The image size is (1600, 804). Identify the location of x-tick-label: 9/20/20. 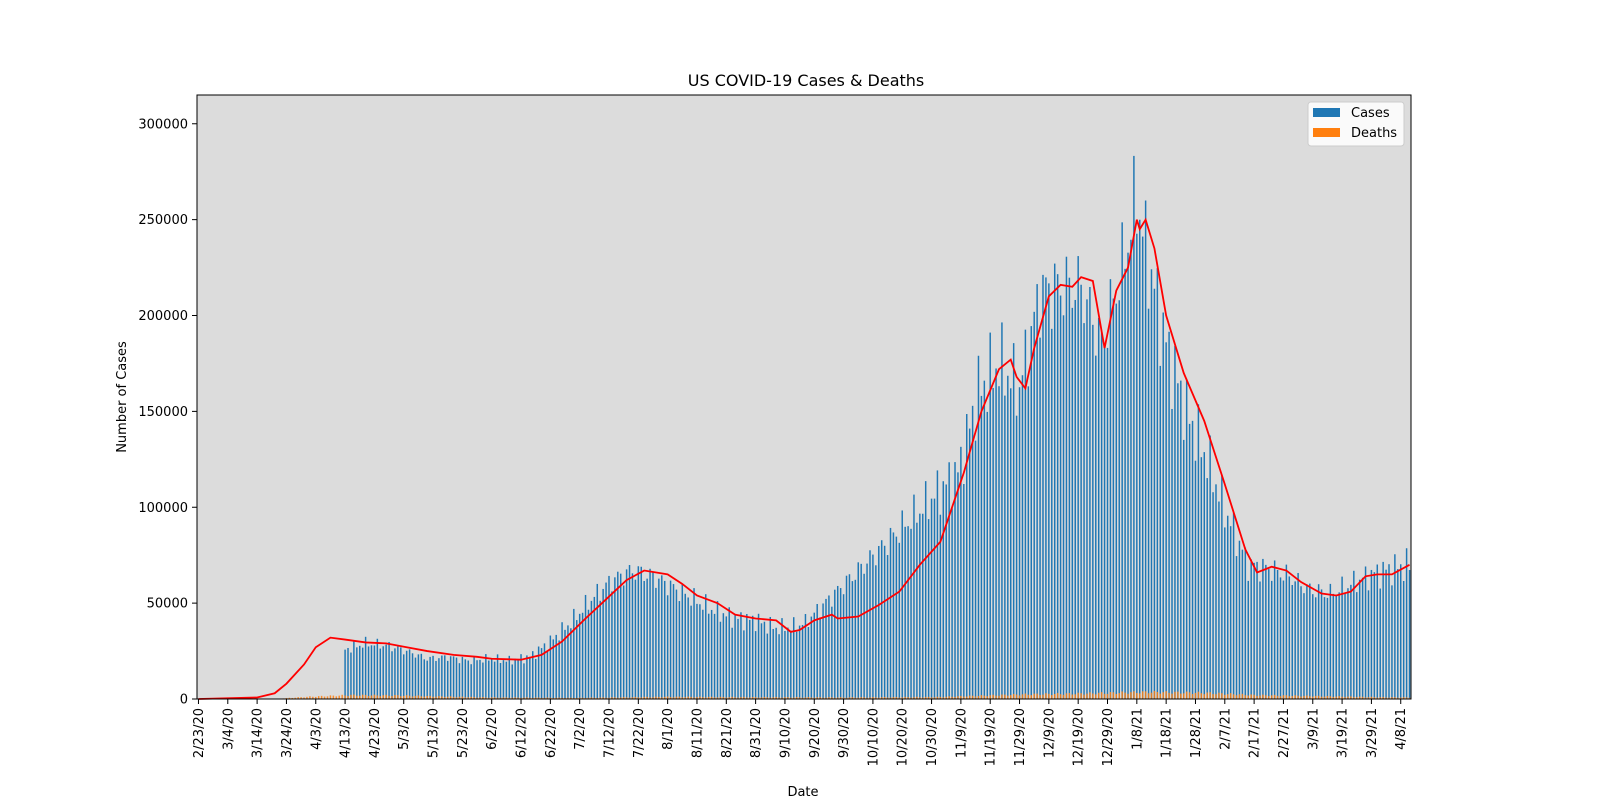
(815, 733).